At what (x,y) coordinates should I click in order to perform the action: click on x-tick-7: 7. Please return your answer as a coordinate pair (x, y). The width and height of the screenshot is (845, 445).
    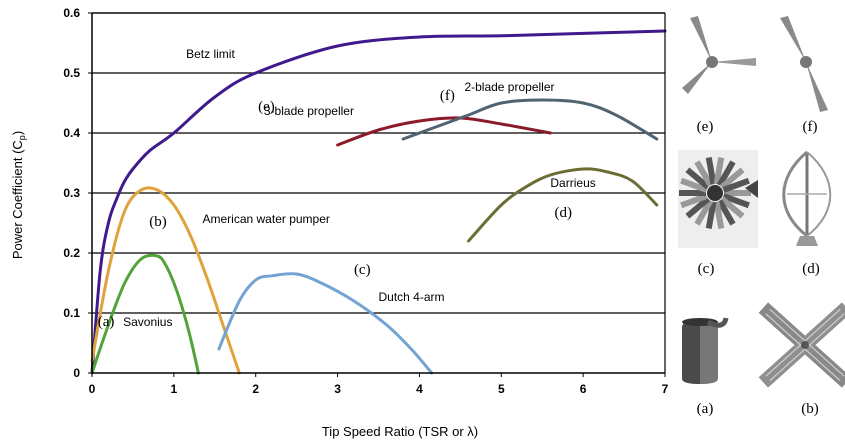
    Looking at the image, I should click on (665, 389).